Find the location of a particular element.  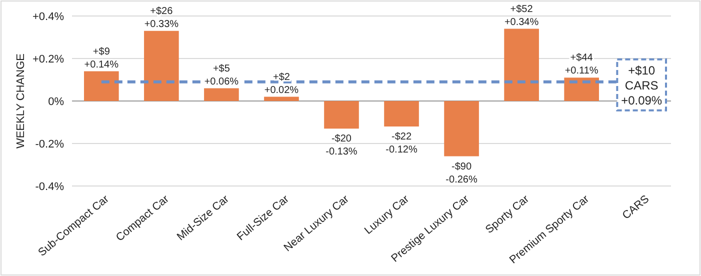

y-tick-label: -0.2% is located at coordinates (49, 144).